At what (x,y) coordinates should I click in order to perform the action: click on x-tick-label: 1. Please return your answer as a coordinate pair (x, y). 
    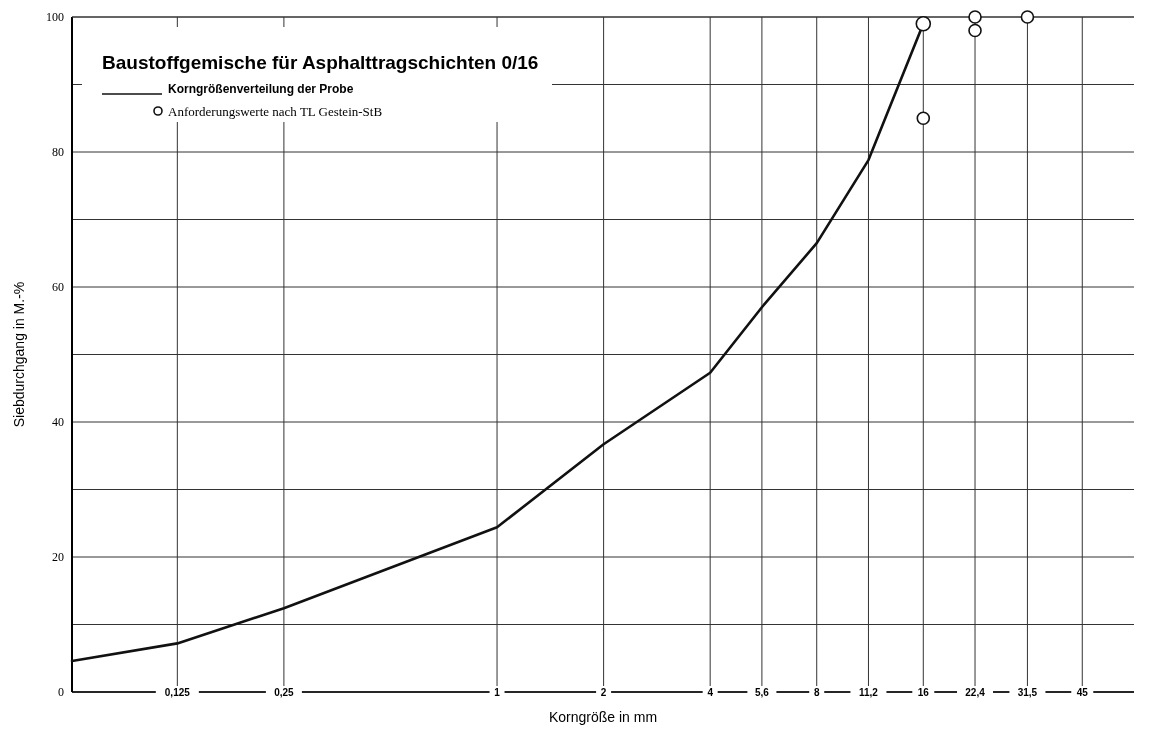
    Looking at the image, I should click on (497, 692).